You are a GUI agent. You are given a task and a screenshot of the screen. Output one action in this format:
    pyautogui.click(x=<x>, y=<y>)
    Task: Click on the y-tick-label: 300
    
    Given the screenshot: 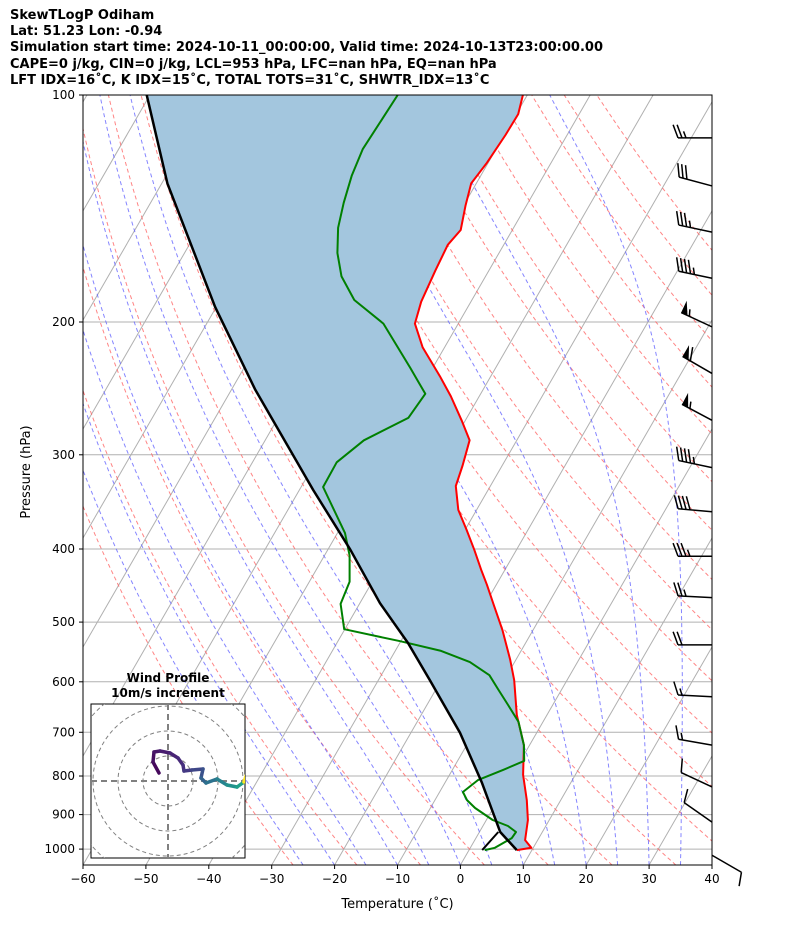 What is the action you would take?
    pyautogui.click(x=63, y=455)
    